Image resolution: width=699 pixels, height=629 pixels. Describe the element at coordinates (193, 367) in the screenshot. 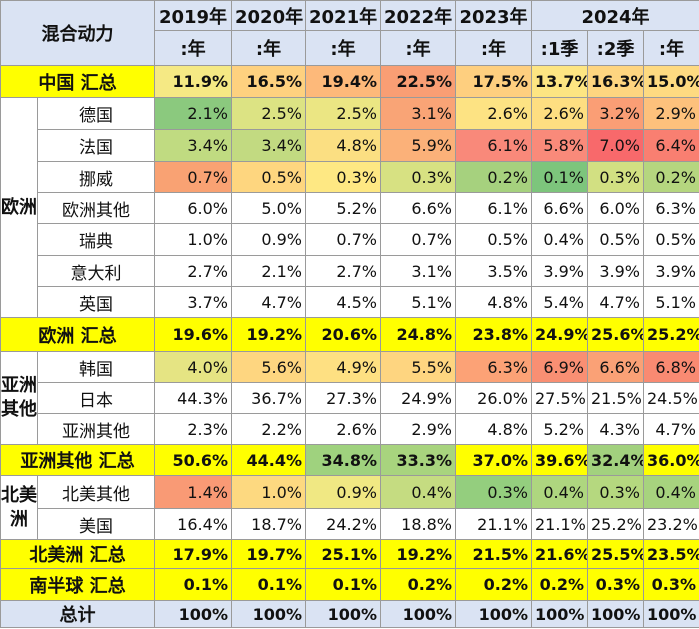

I see `value-cell: 4.0%` at that location.